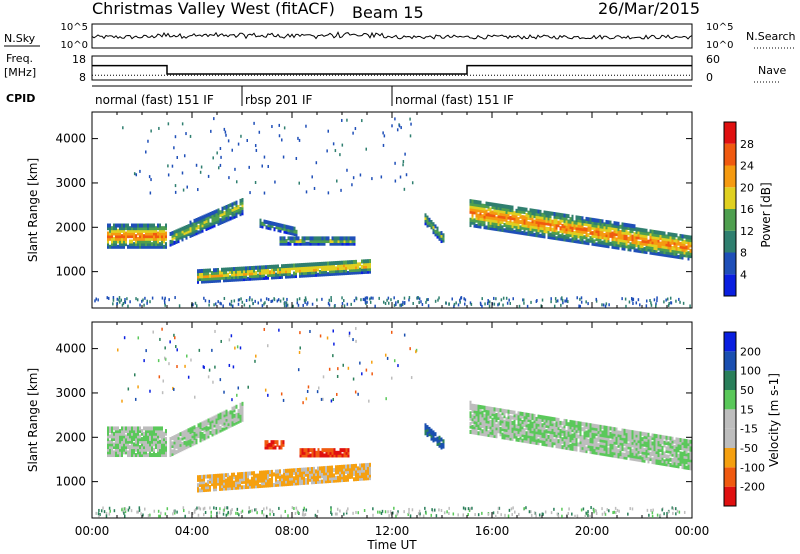 Image resolution: width=800 pixels, height=554 pixels. What do you see at coordinates (730, 220) in the screenshot?
I see `power-colorbar-swatch` at bounding box center [730, 220].